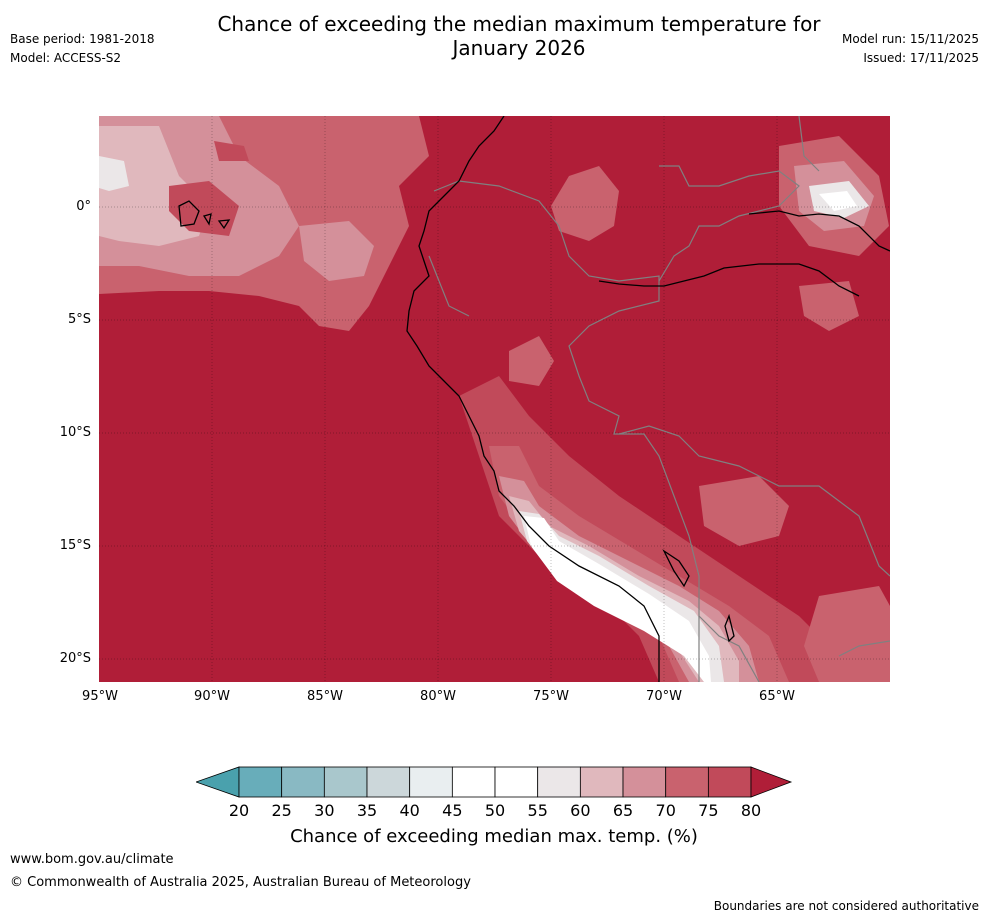 The width and height of the screenshot is (988, 919). I want to click on contour-70-amazon, so click(585, 203).